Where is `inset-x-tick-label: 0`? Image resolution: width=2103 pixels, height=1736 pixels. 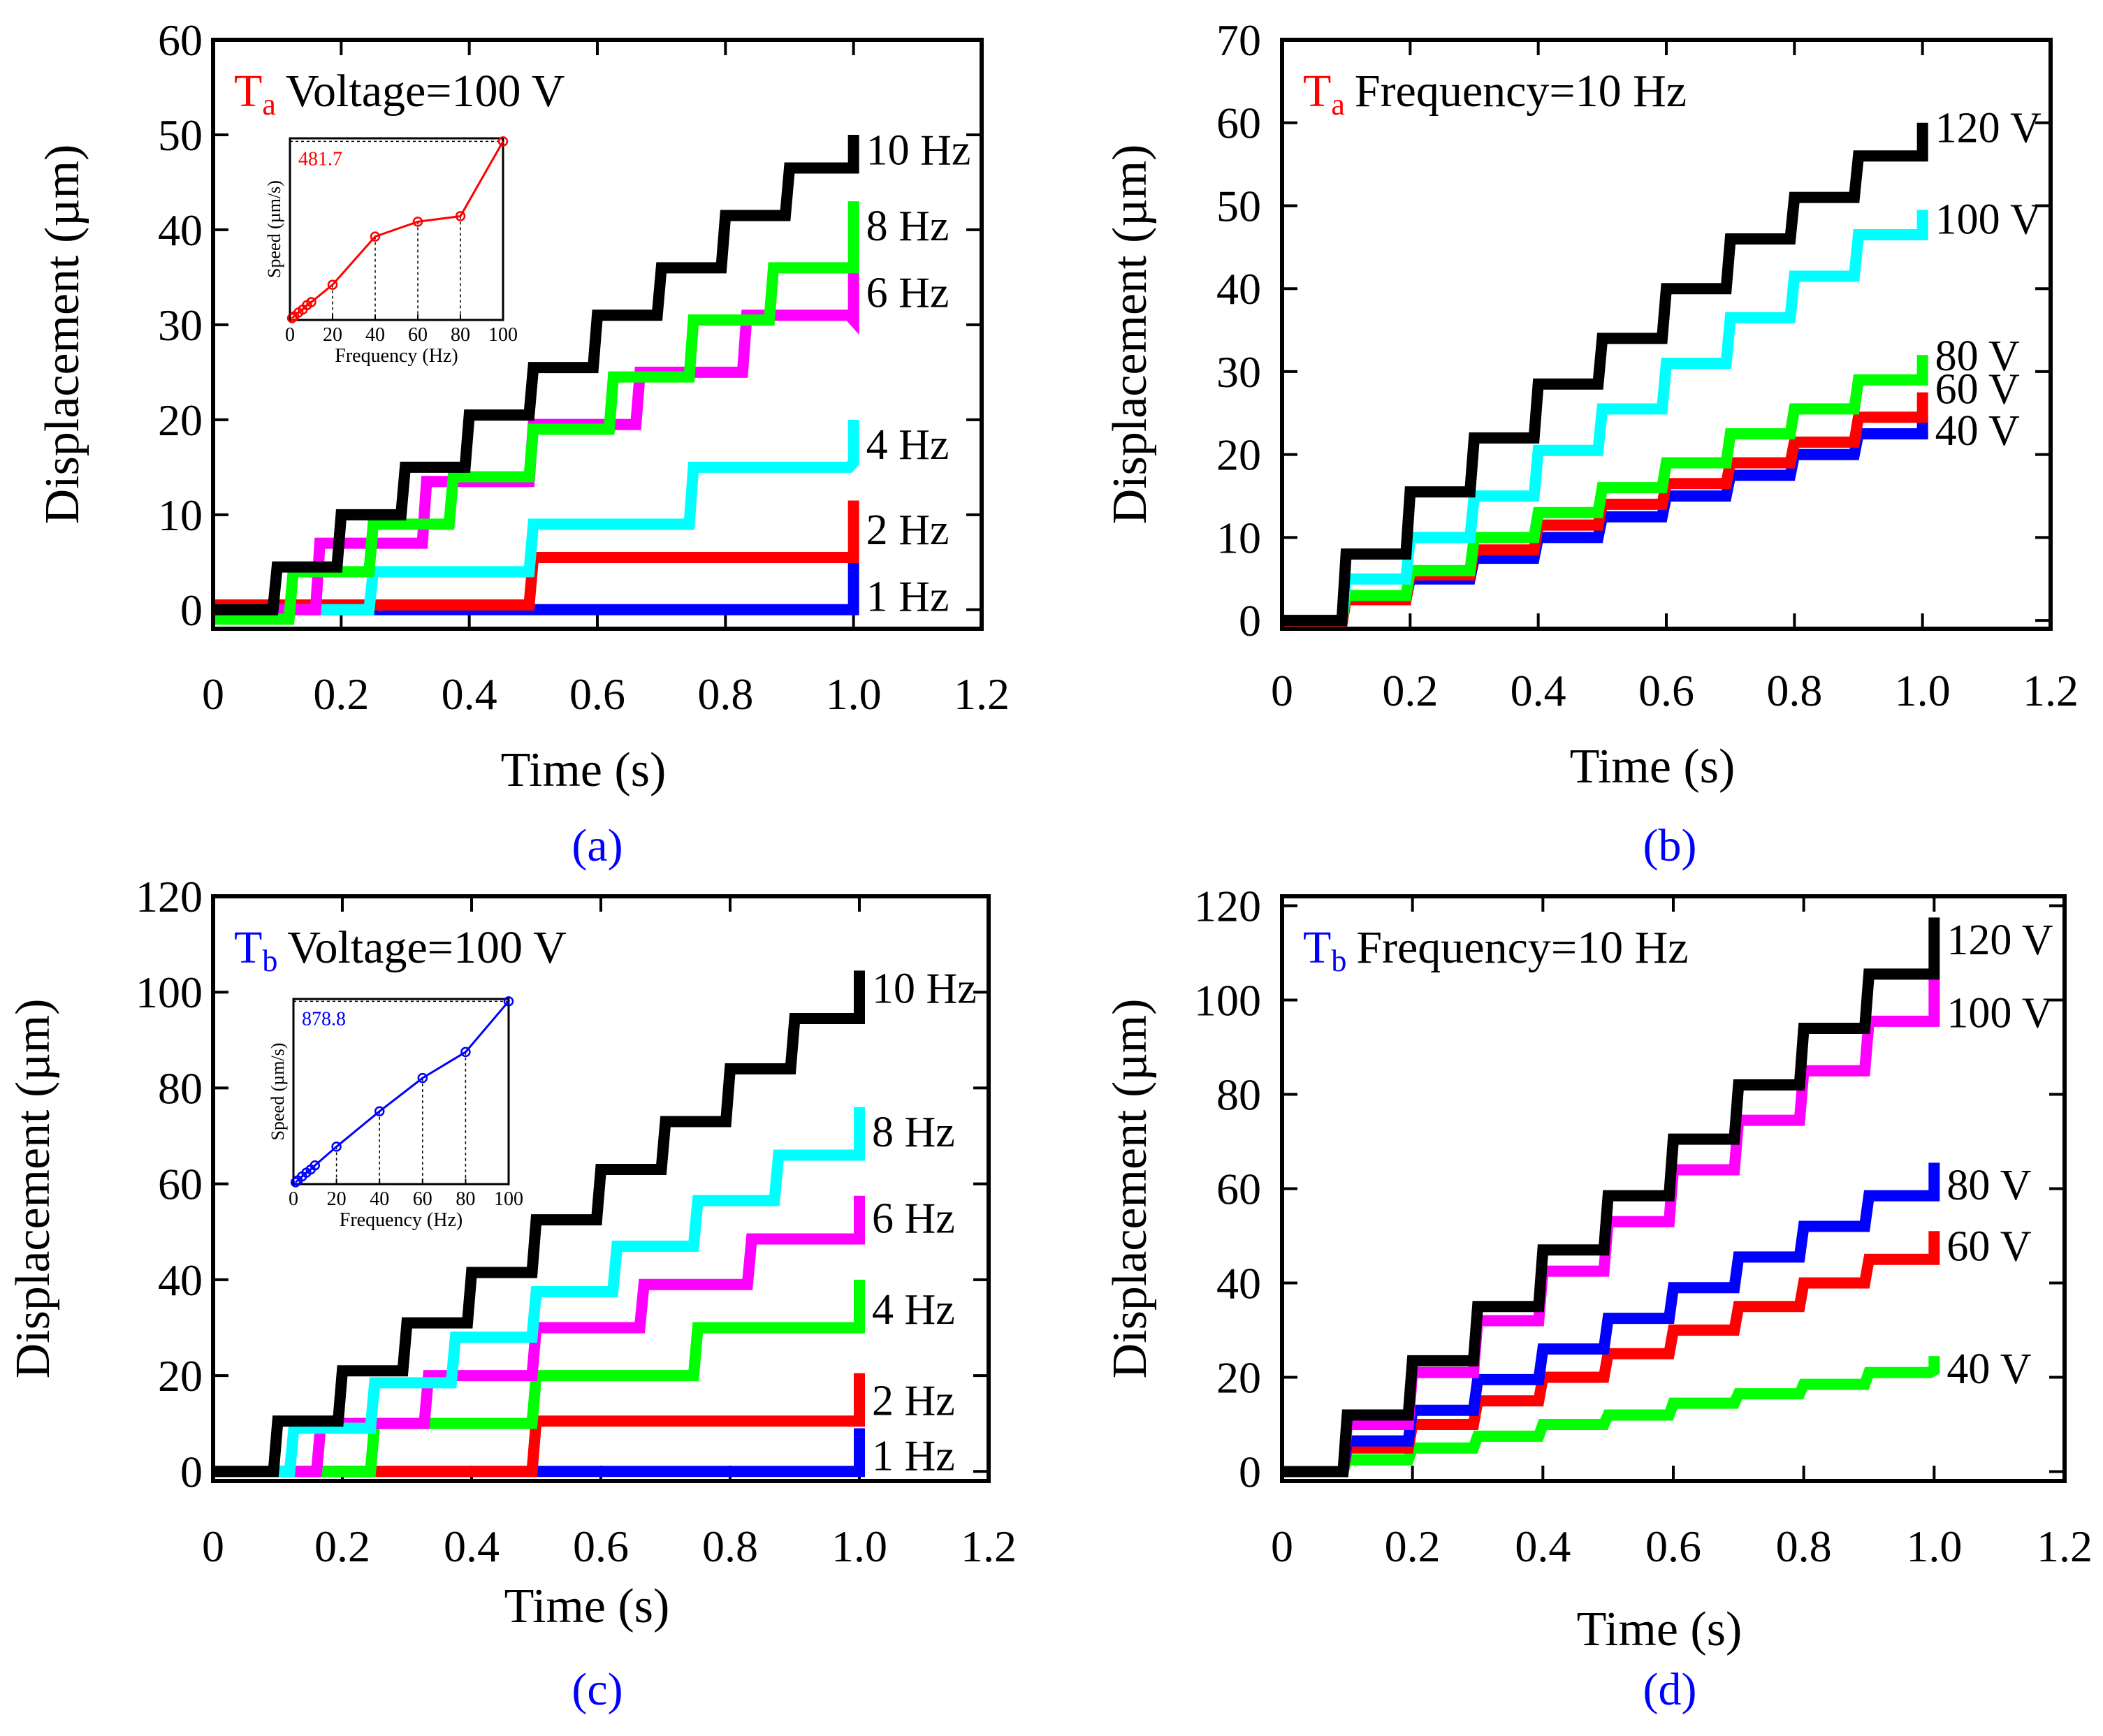 inset-x-tick-label: 0 is located at coordinates (290, 335).